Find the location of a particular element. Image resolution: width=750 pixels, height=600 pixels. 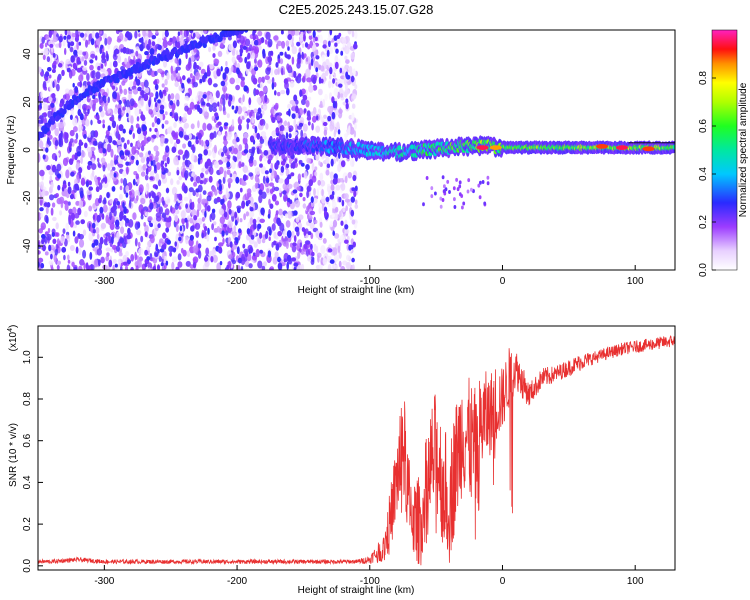

snr-y-scale-base: (x10 is located at coordinates (13, 341).